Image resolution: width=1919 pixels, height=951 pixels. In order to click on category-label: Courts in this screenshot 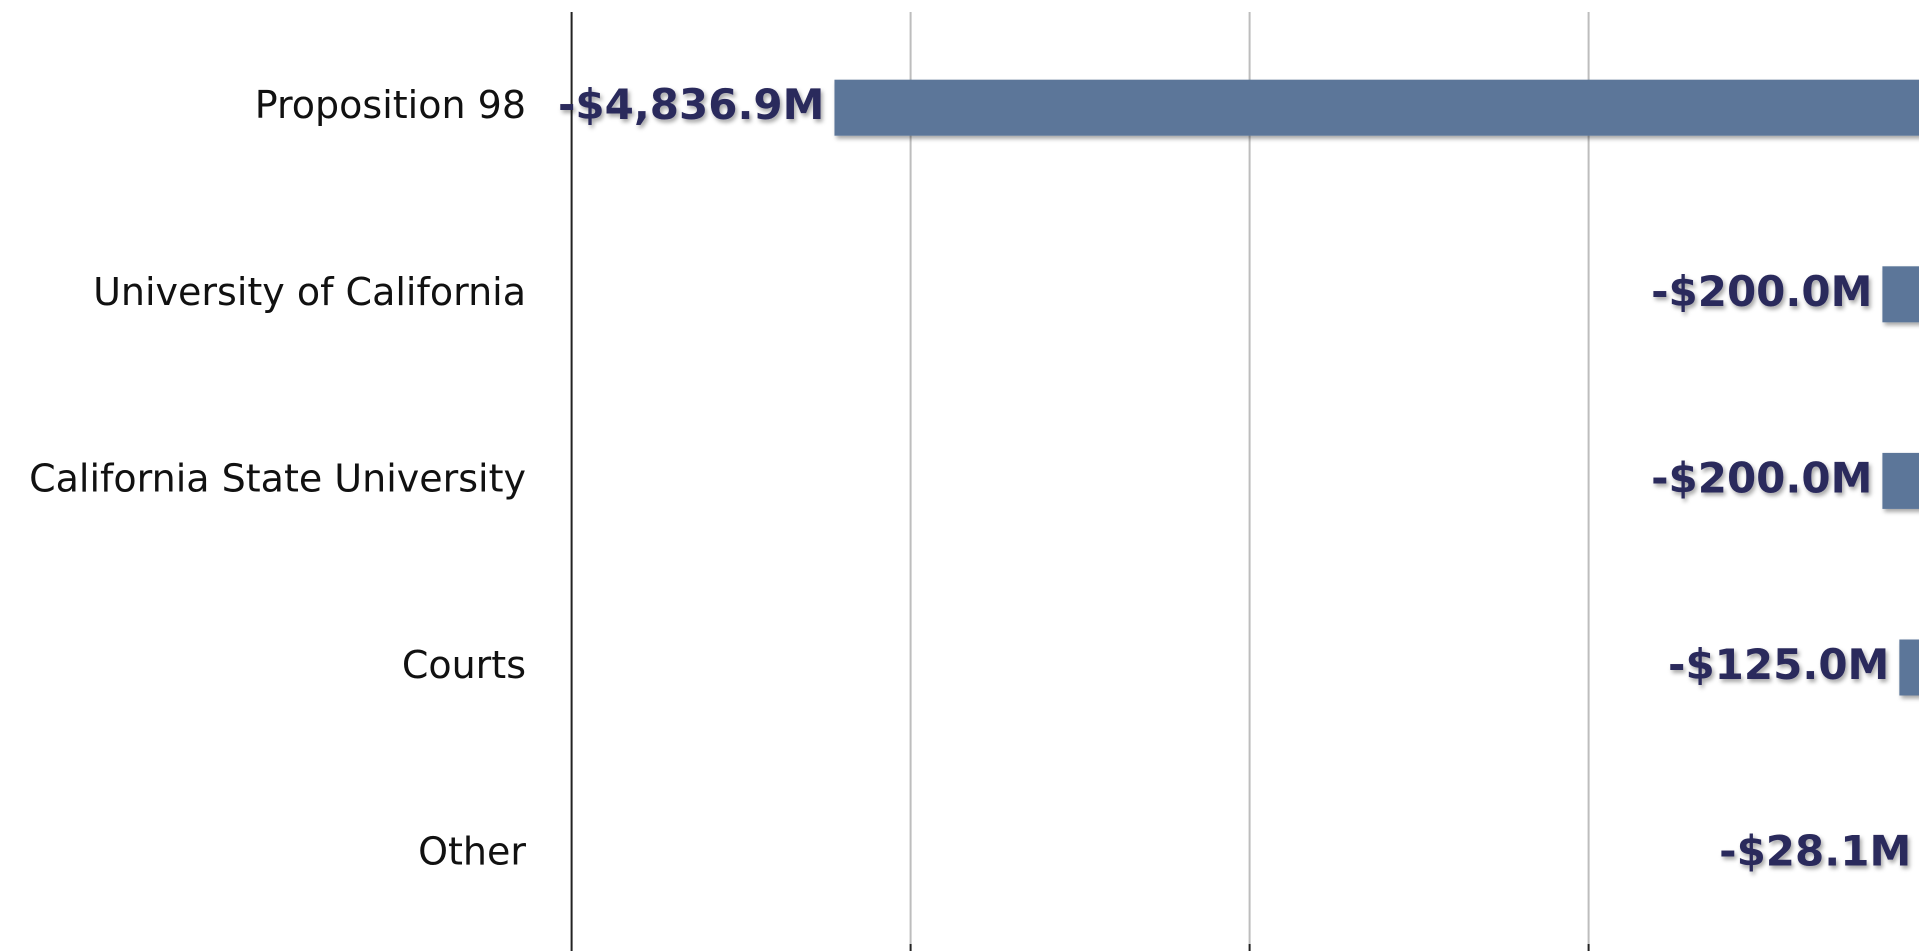, I will do `click(464, 665)`.